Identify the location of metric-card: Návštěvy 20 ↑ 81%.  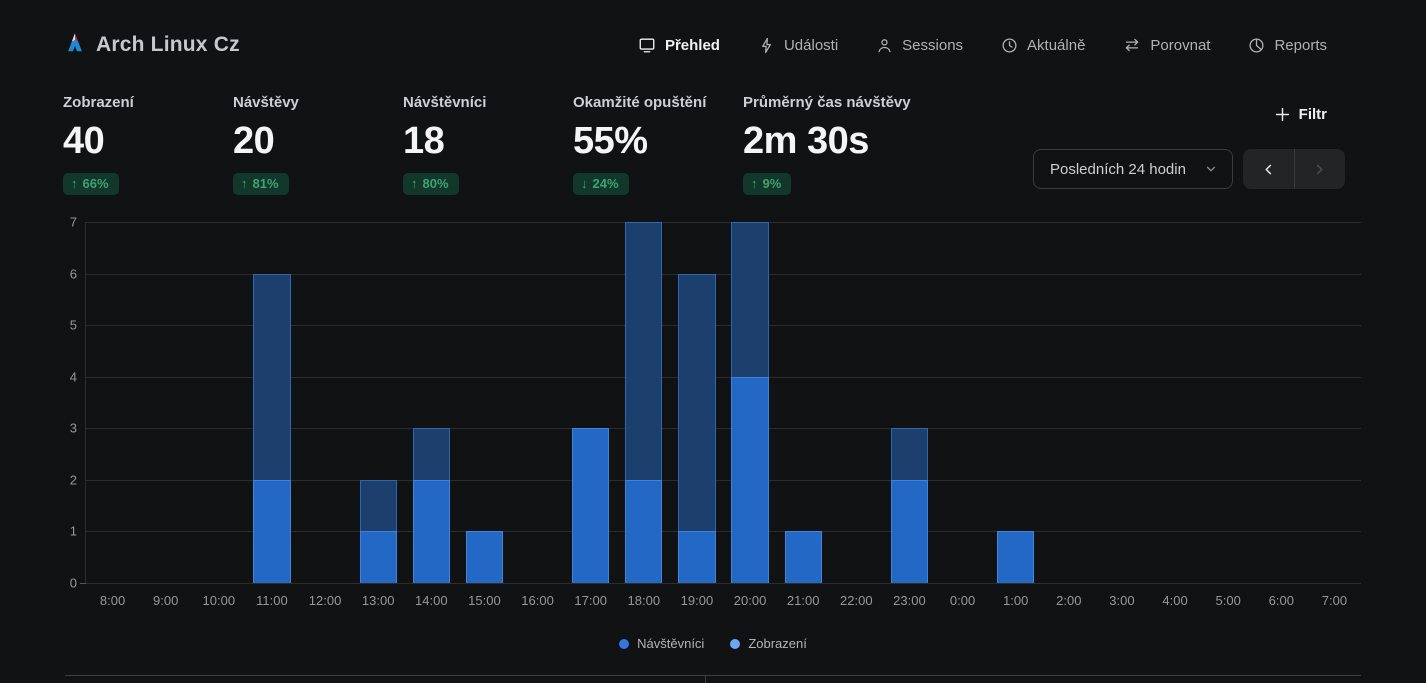
(318, 144).